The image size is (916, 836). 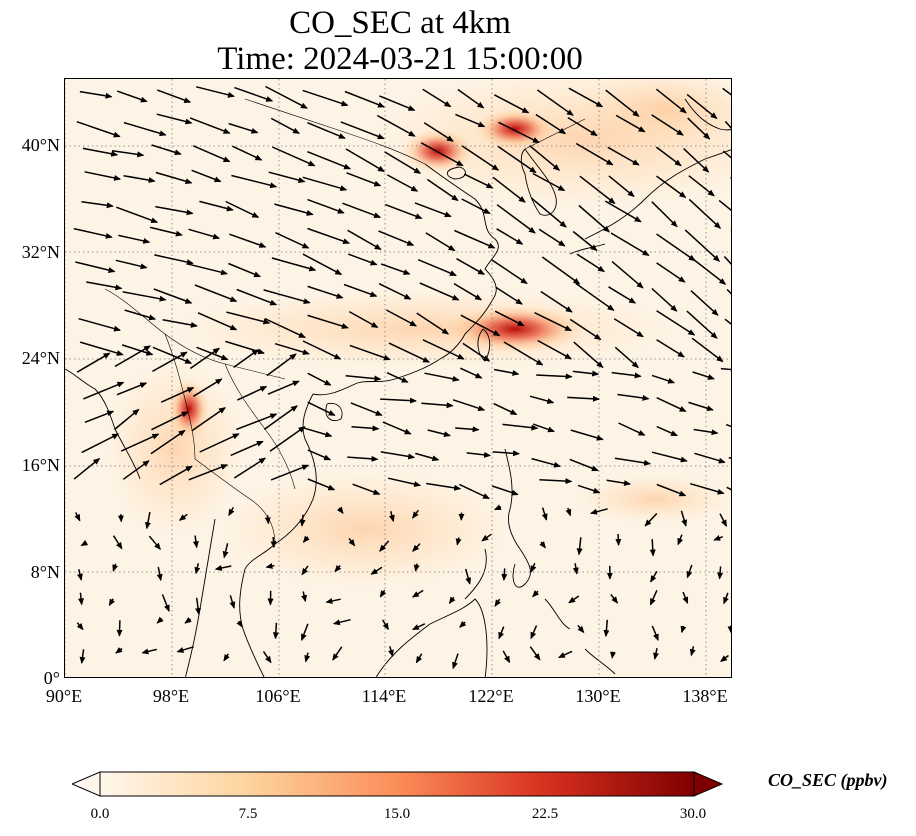 What do you see at coordinates (398, 784) in the screenshot?
I see `colorbar` at bounding box center [398, 784].